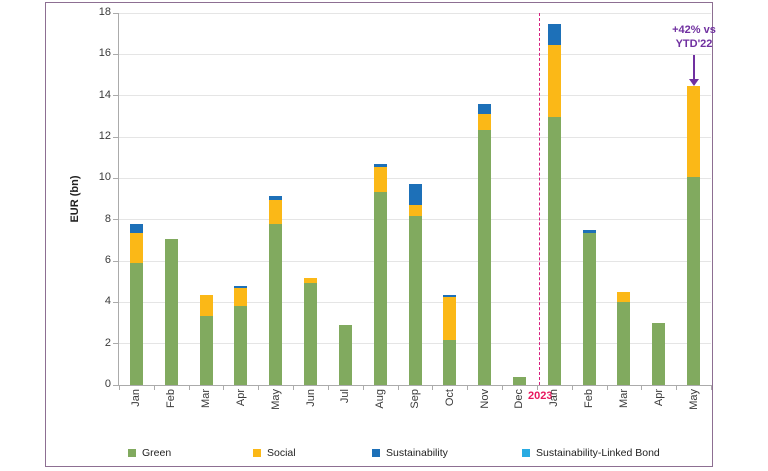 The width and height of the screenshot is (768, 471). Describe the element at coordinates (554, 398) in the screenshot. I see `x-axis-label-jan-2023: Jan` at that location.